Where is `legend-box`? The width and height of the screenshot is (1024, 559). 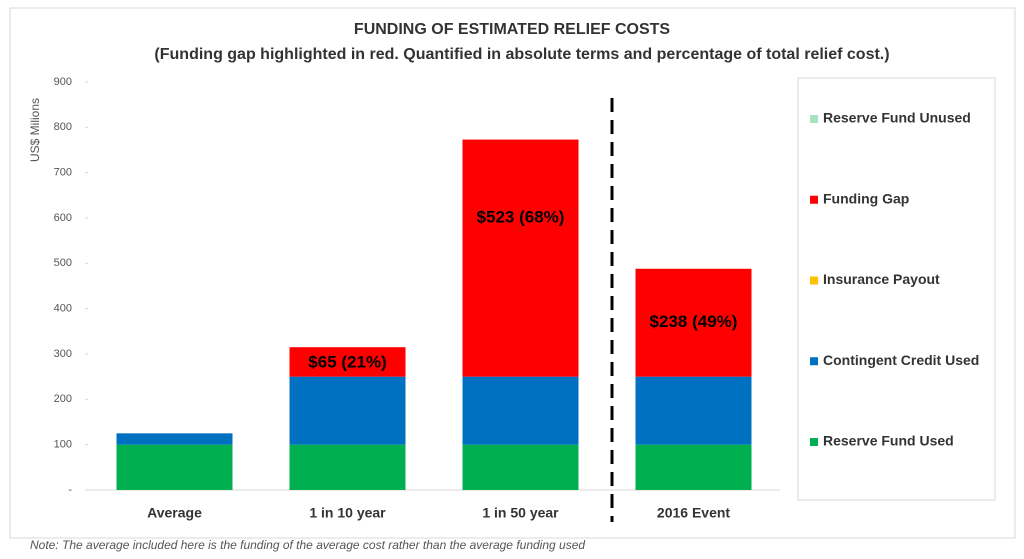 legend-box is located at coordinates (896, 289).